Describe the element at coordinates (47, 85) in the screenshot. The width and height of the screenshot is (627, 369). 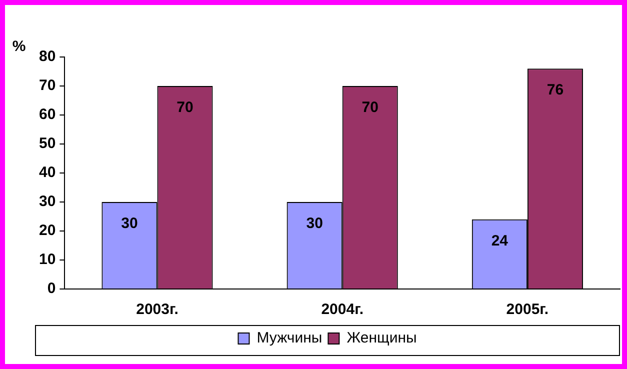
I see `y-tick-label: 70` at that location.